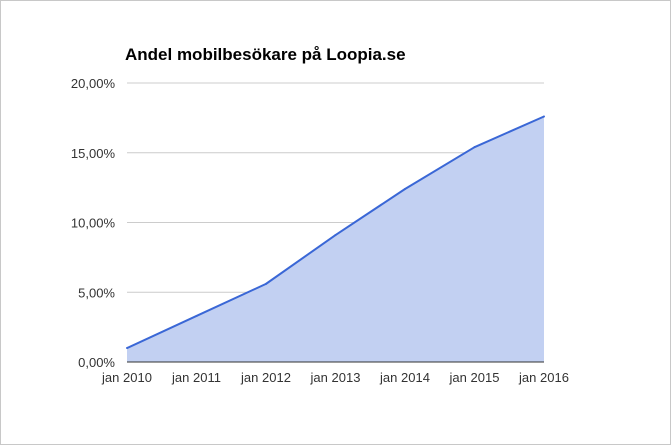 Image resolution: width=671 pixels, height=446 pixels. I want to click on x-tick-label: jan 2015, so click(474, 377).